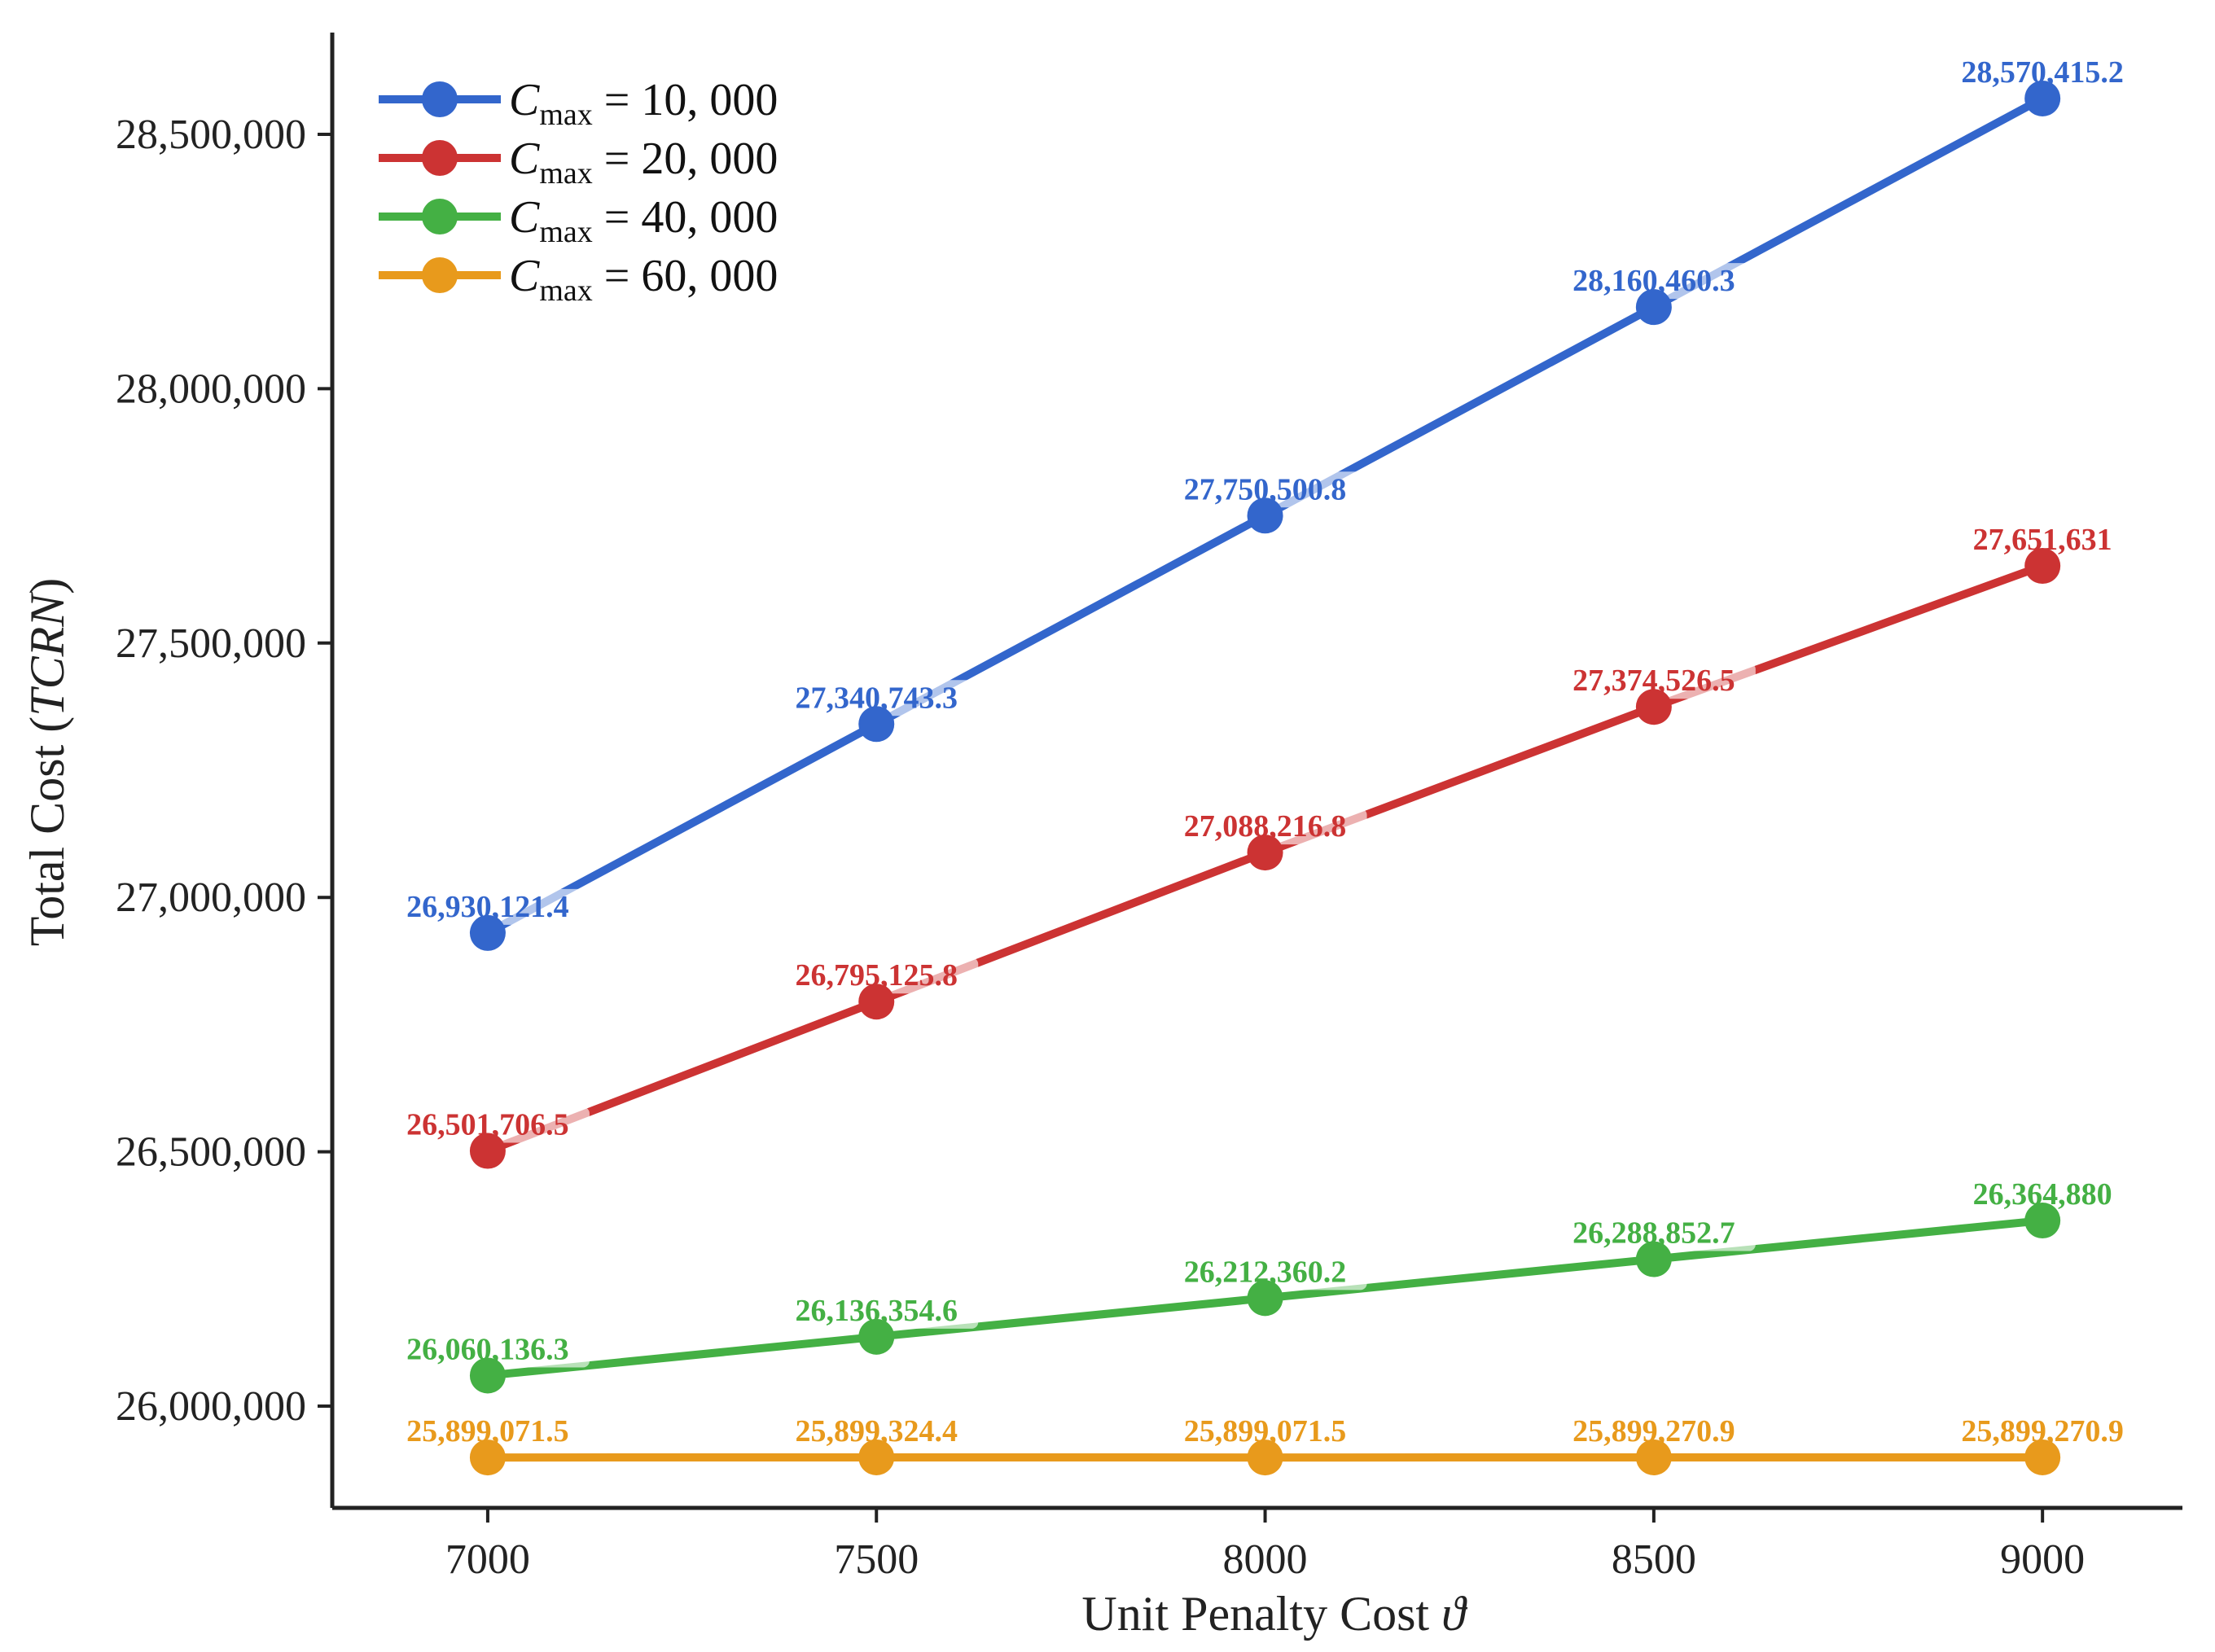  What do you see at coordinates (211, 643) in the screenshot?
I see `y-tick-label: 27,500,000` at bounding box center [211, 643].